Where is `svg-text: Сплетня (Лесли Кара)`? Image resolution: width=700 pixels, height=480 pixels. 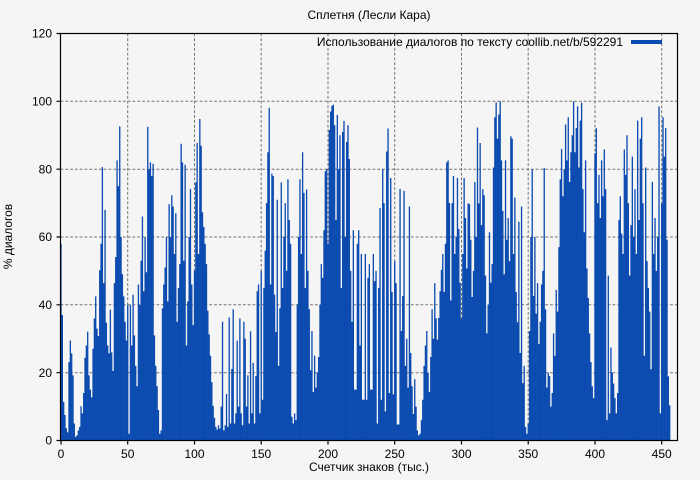 svg-text: Сплетня (Лесли Кара) is located at coordinates (369, 15).